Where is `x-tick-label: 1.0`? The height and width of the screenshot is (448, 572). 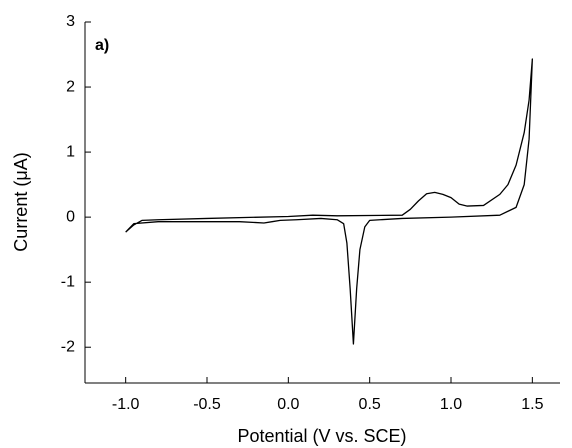
x-tick-label: 1.0 is located at coordinates (451, 404).